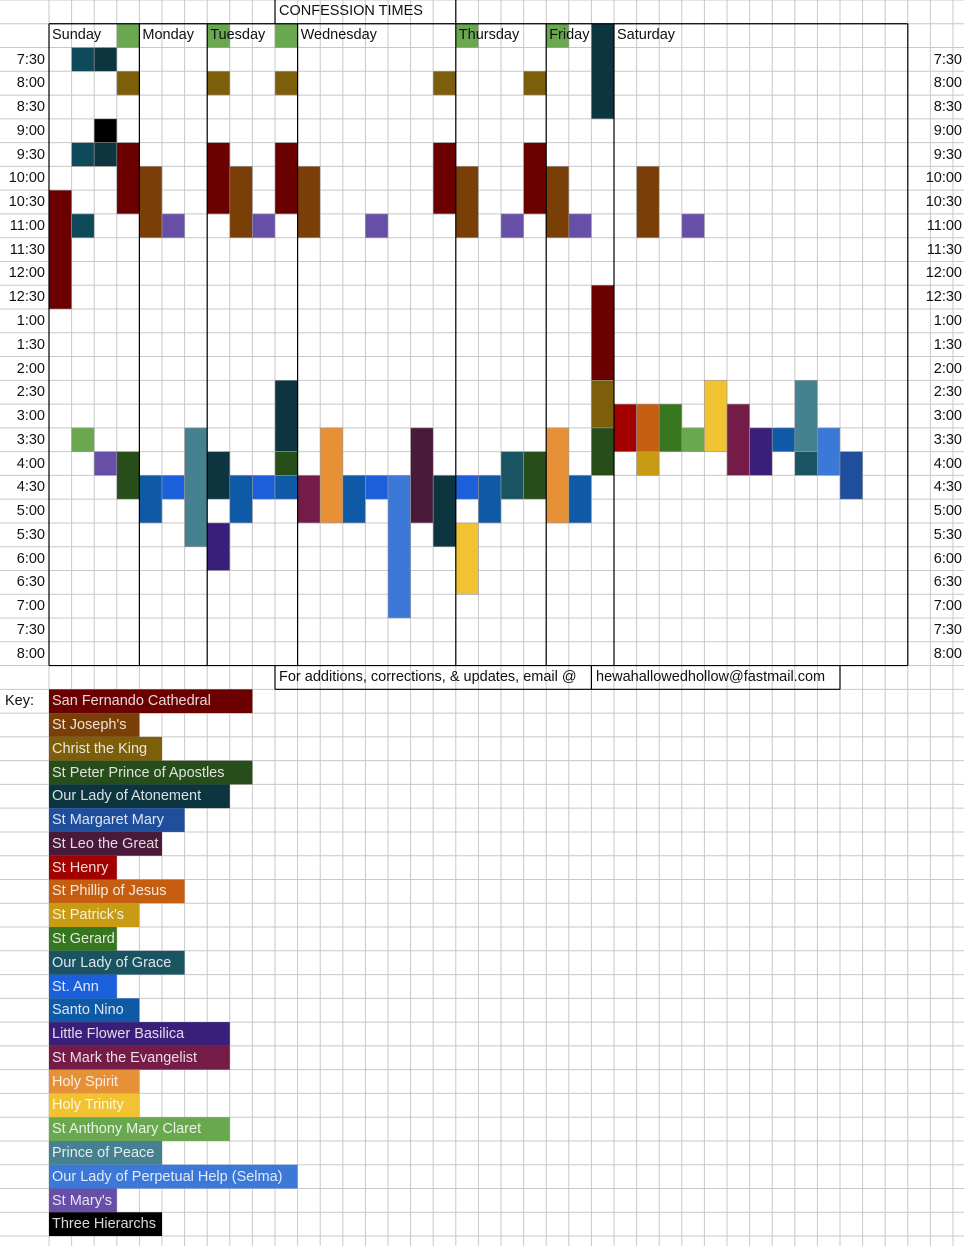  What do you see at coordinates (30, 582) in the screenshot?
I see `time-label-left: 6:30` at bounding box center [30, 582].